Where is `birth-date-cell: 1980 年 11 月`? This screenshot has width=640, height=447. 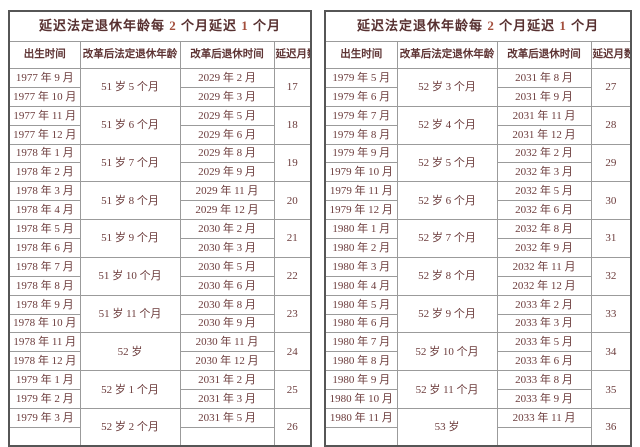
birth-date-cell: 1980 年 11 月 is located at coordinates (361, 418).